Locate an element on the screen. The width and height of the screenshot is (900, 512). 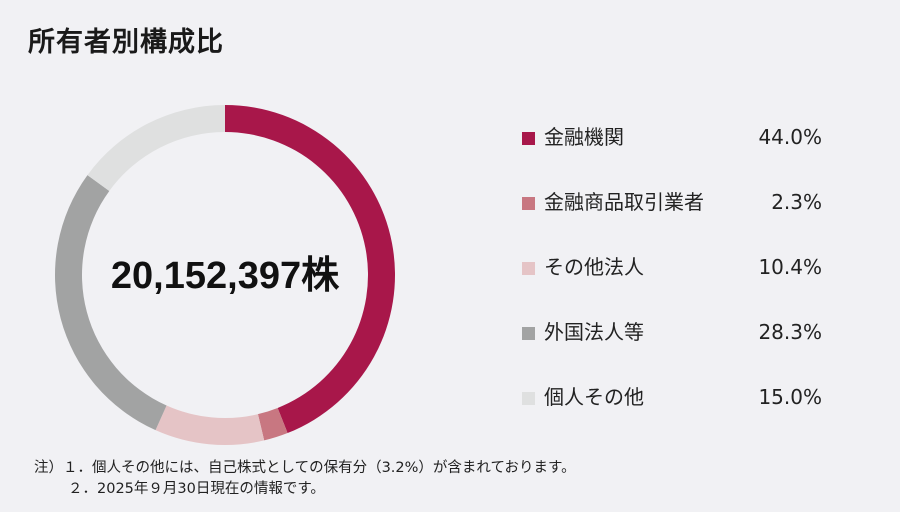
legend-value: 28.3% is located at coordinates (790, 332).